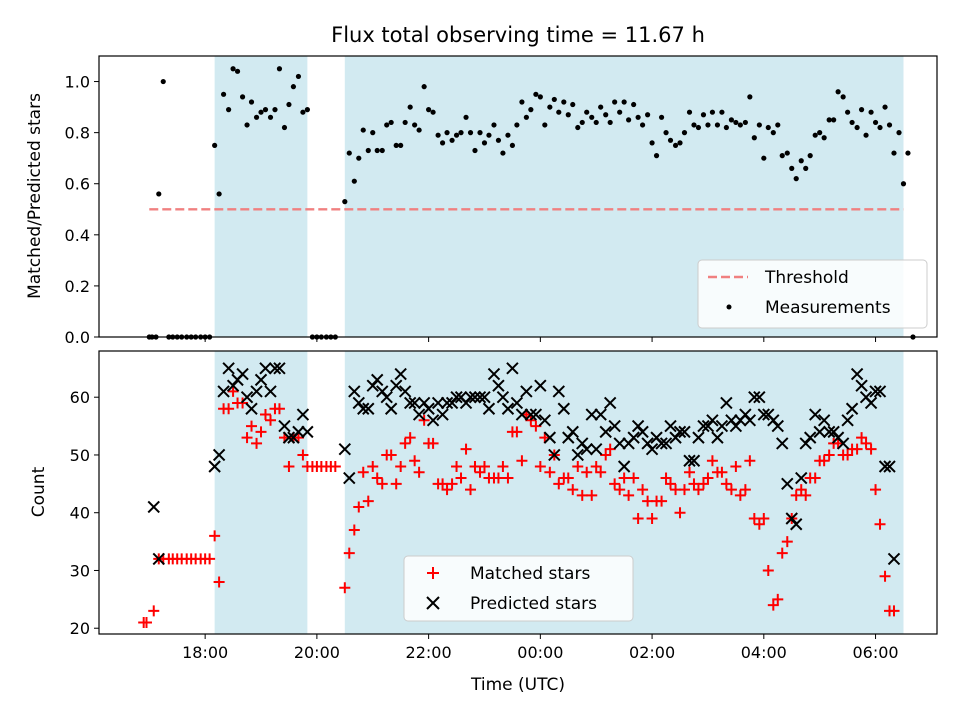 This screenshot has height=724, width=960. What do you see at coordinates (530, 574) in the screenshot?
I see `legend-matched-label: Matched stars` at bounding box center [530, 574].